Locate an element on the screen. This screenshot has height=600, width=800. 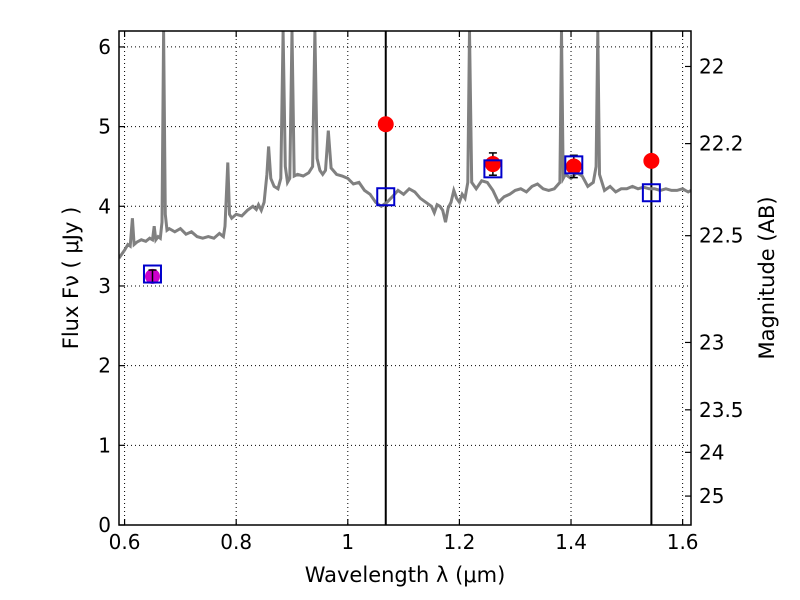
x-tick-label: 1.4 is located at coordinates (571, 542).